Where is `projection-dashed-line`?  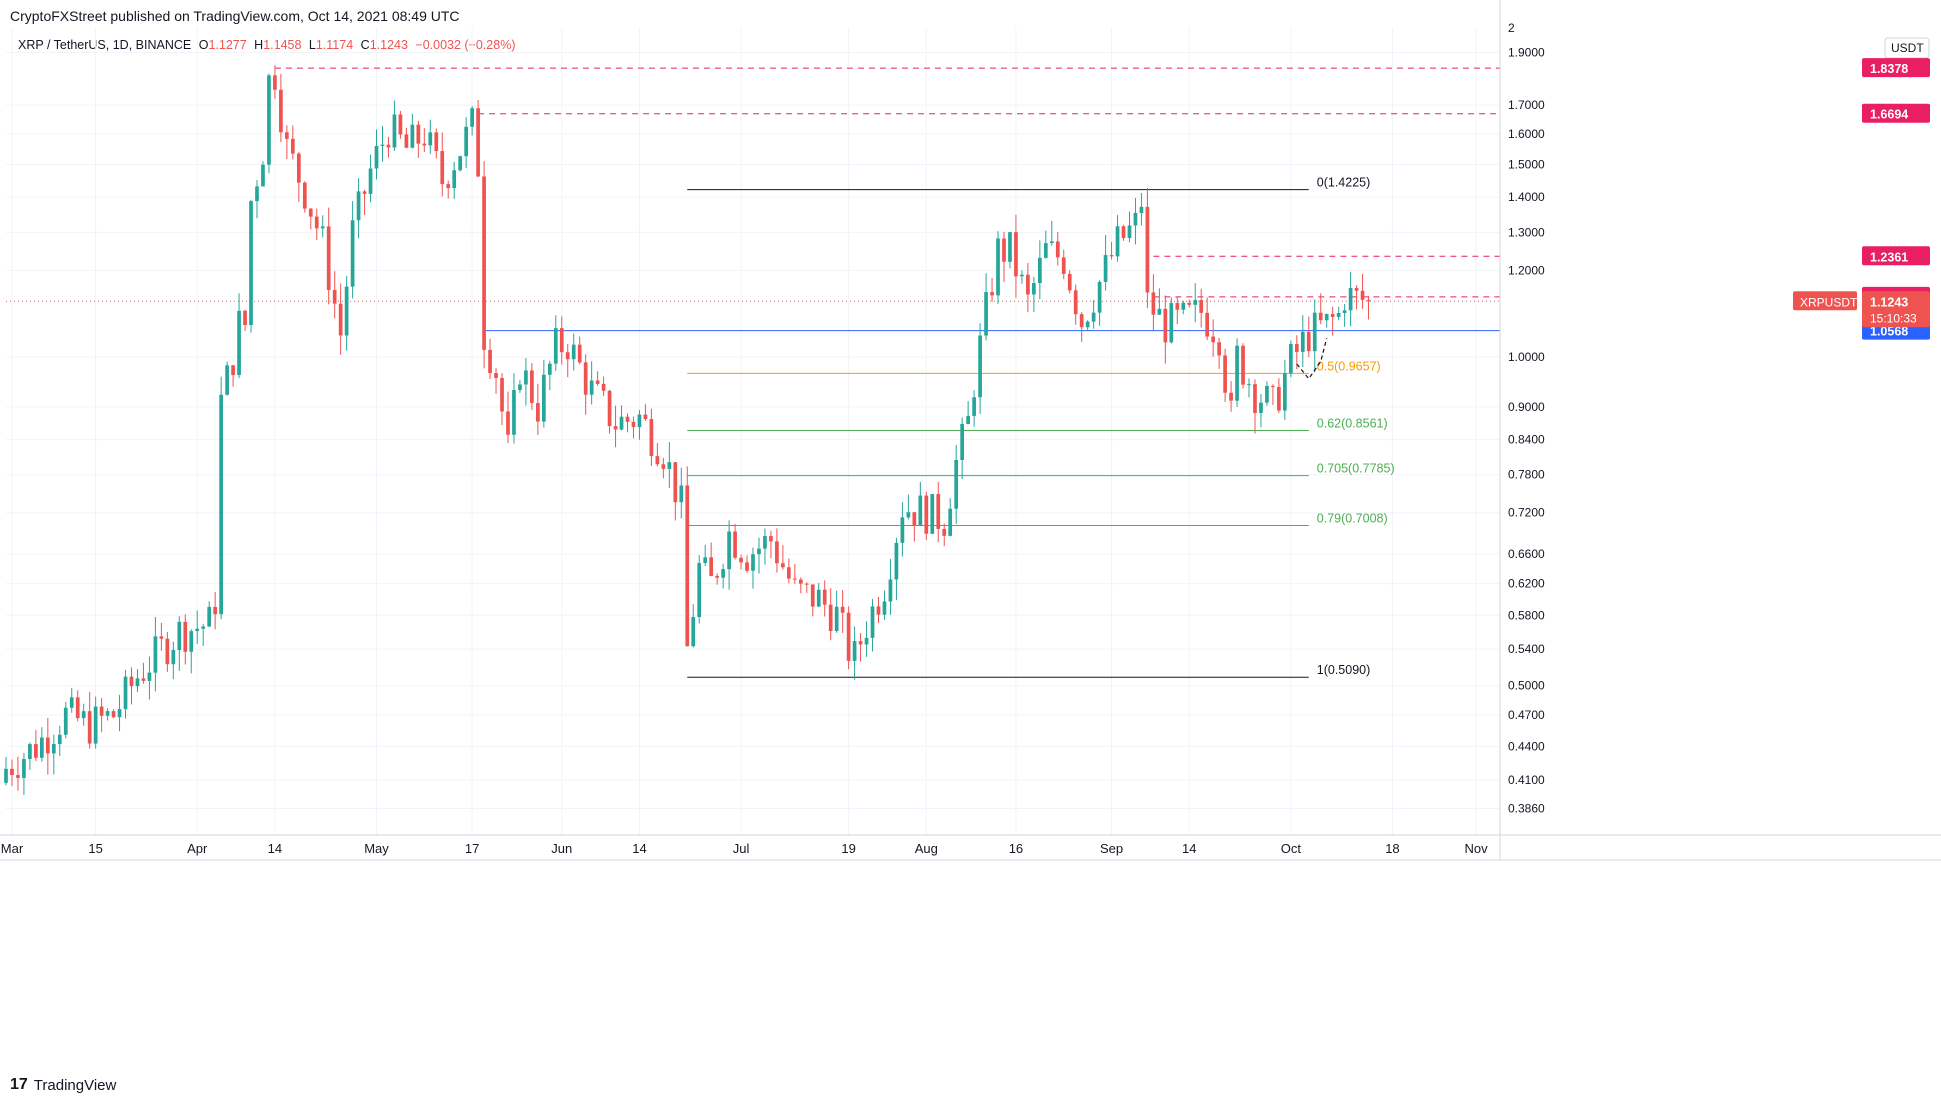
projection-dashed-line is located at coordinates (1312, 359).